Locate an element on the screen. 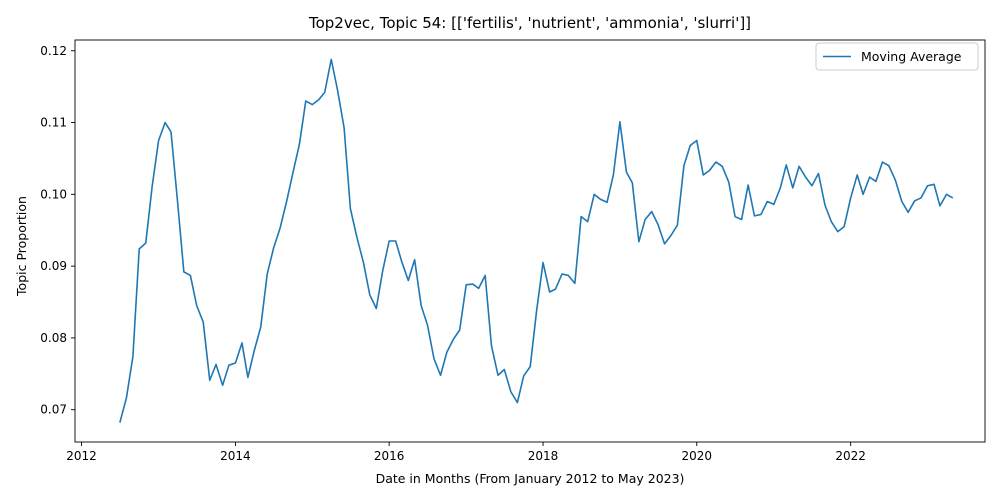 The height and width of the screenshot is (500, 1000). y-tick-label: 0.10 is located at coordinates (53, 194).